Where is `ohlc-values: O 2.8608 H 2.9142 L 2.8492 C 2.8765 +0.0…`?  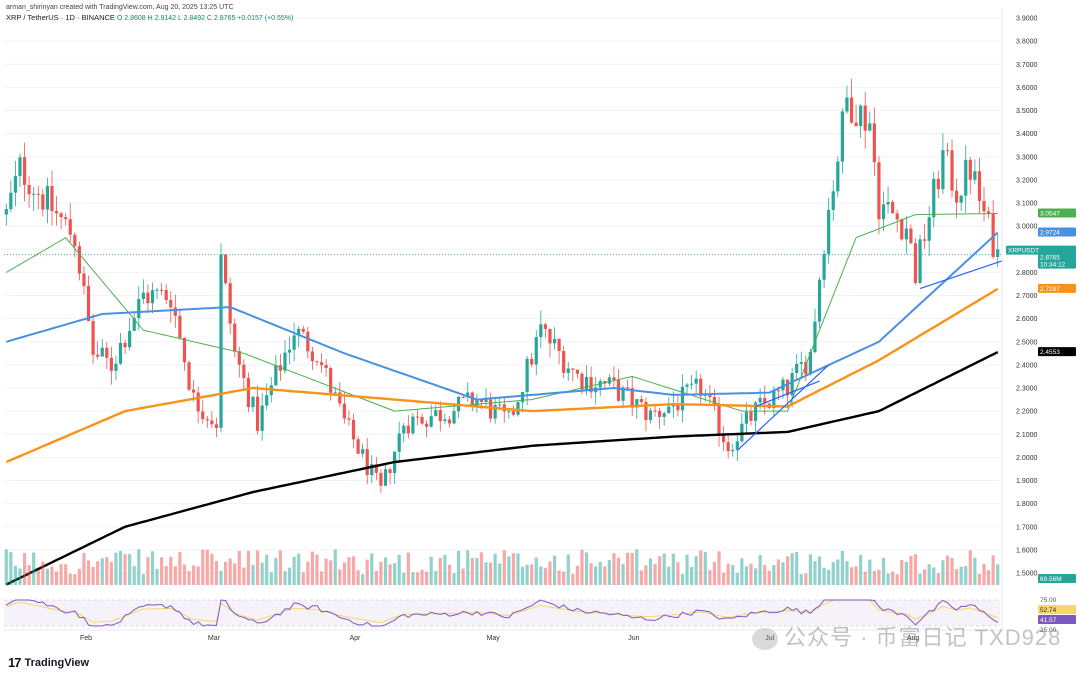
ohlc-values: O 2.8608 H 2.9142 L 2.8492 C 2.8765 +0.0… is located at coordinates (205, 18).